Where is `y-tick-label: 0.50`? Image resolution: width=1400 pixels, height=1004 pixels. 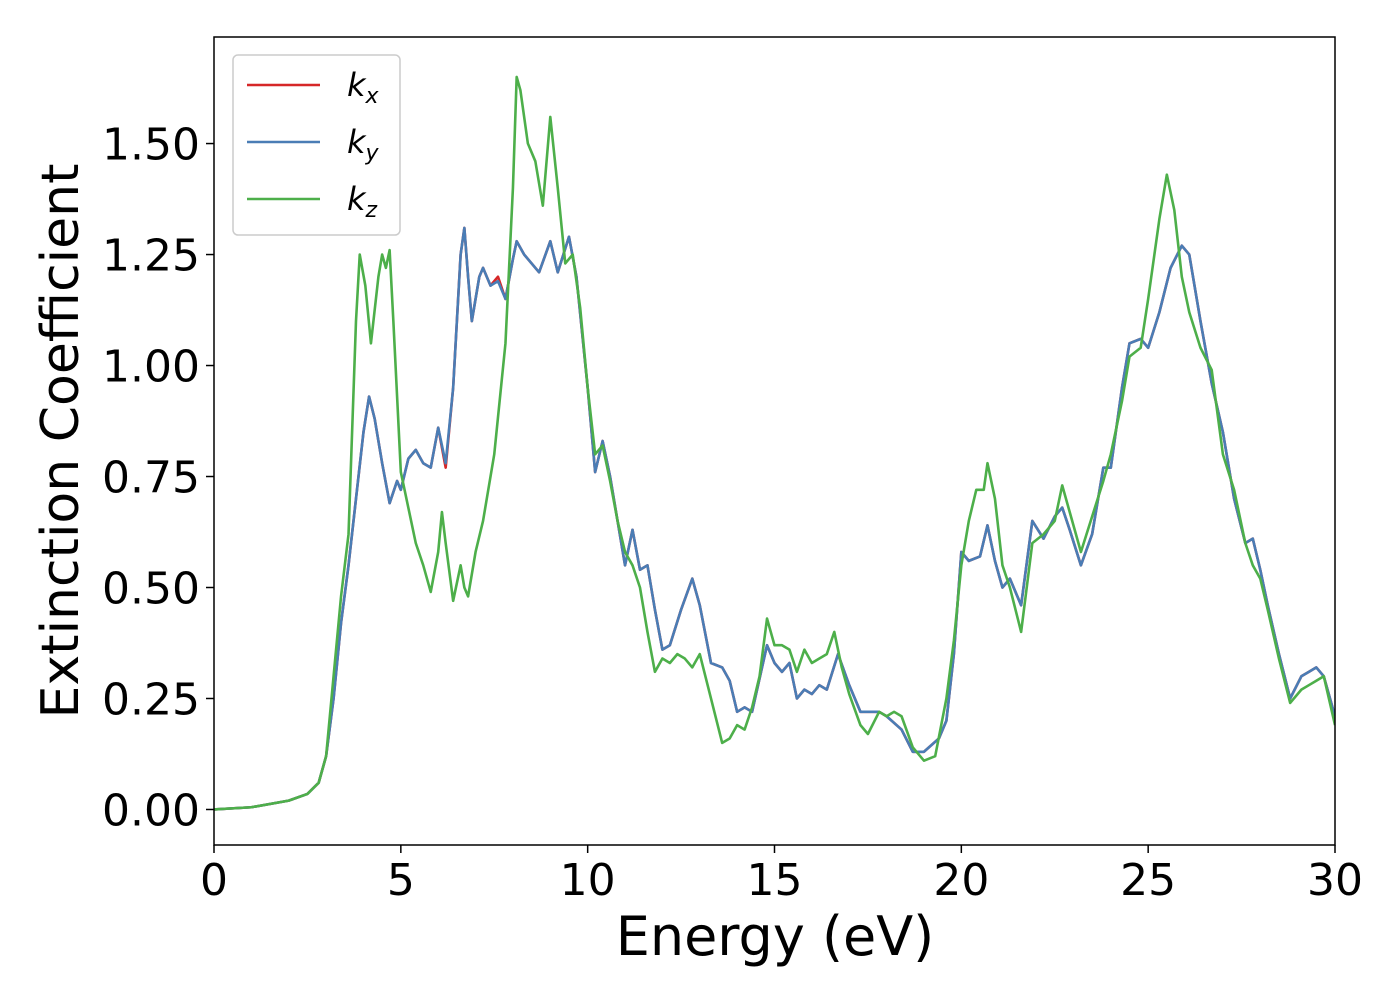 y-tick-label: 0.50 is located at coordinates (151, 589).